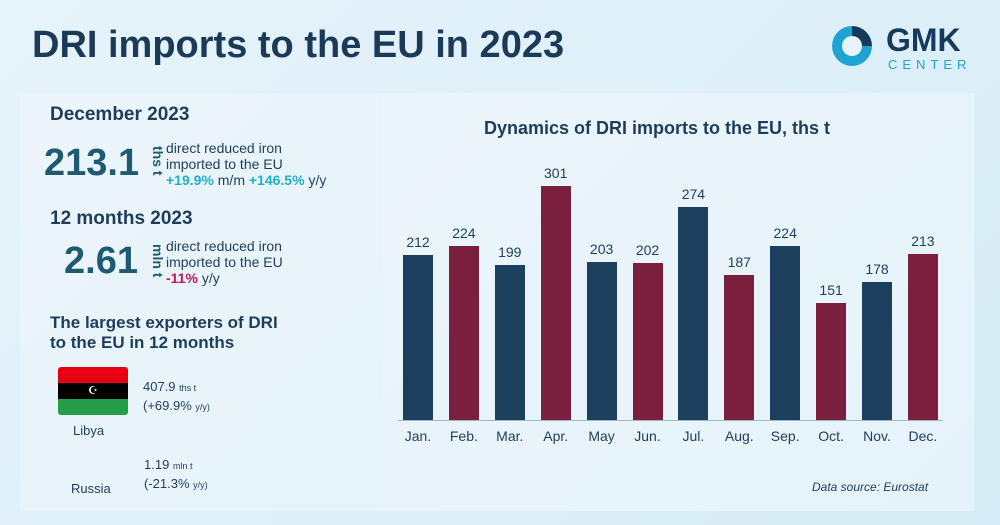 The image size is (1000, 525). What do you see at coordinates (276, 180) in the screenshot?
I see `yy-change: +146.5%` at bounding box center [276, 180].